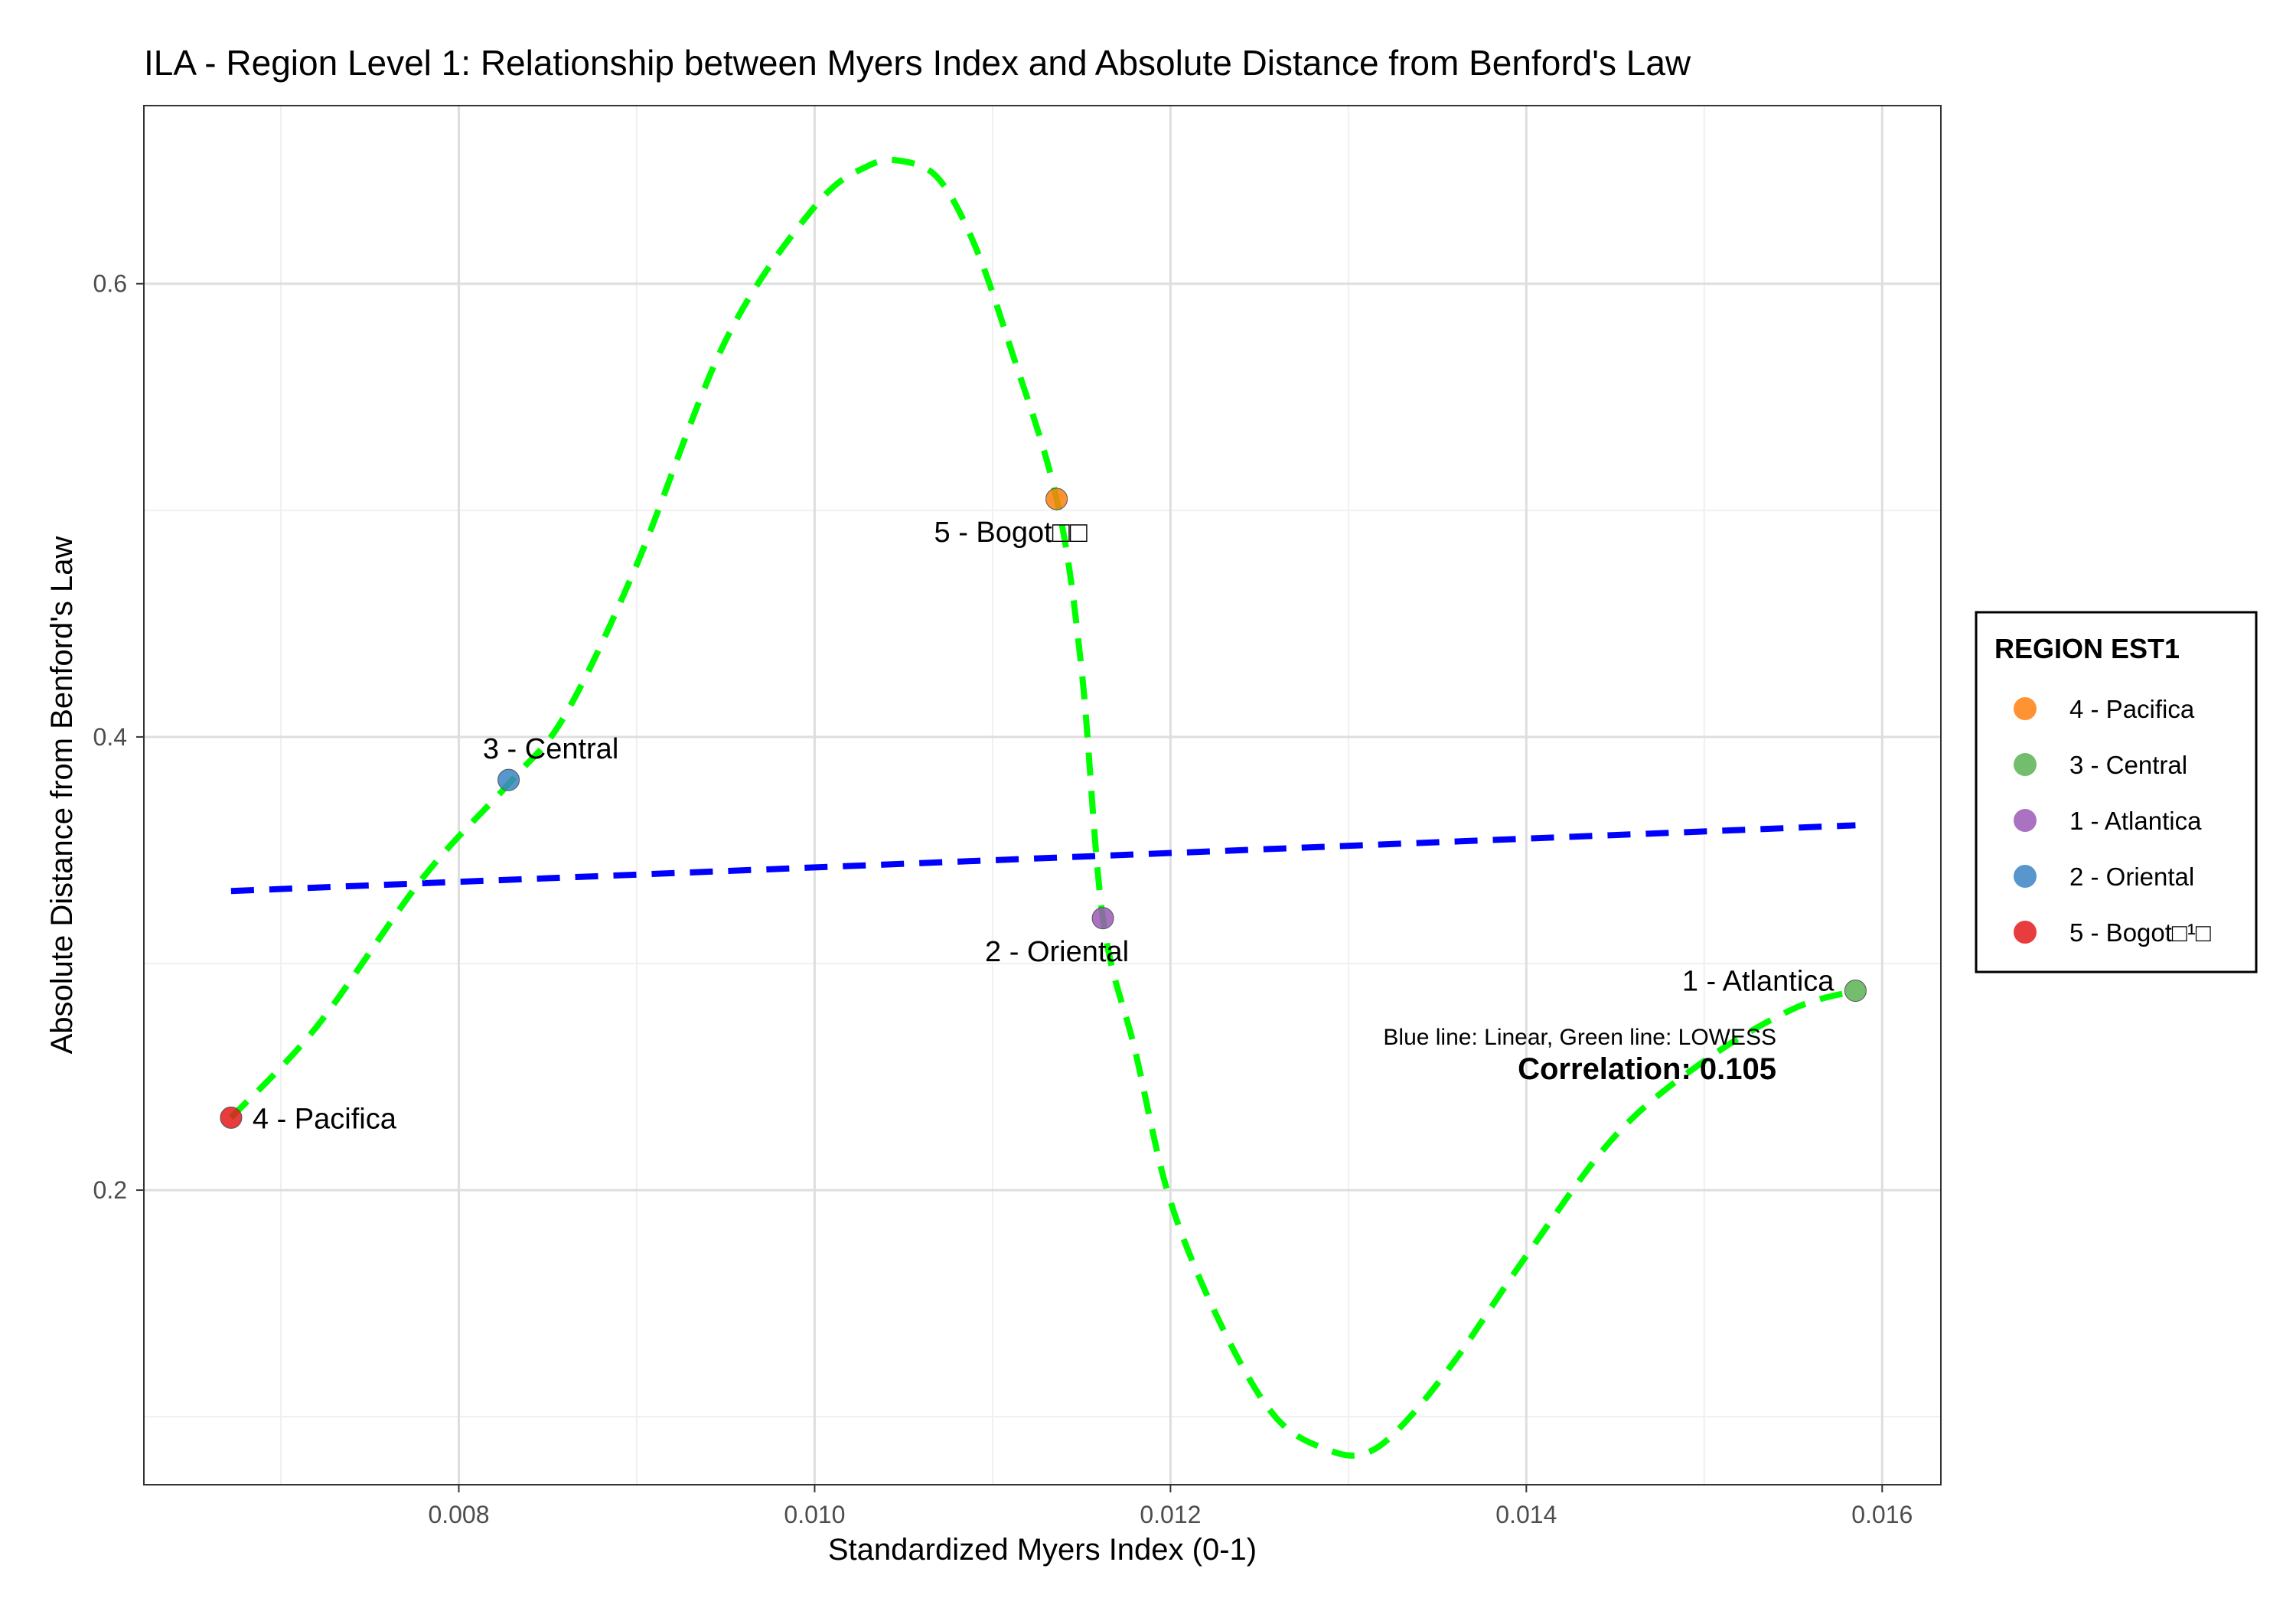 This screenshot has width=2296, height=1611. What do you see at coordinates (1011, 533) in the screenshot?
I see `point-label: 5 - Bogot□□` at bounding box center [1011, 533].